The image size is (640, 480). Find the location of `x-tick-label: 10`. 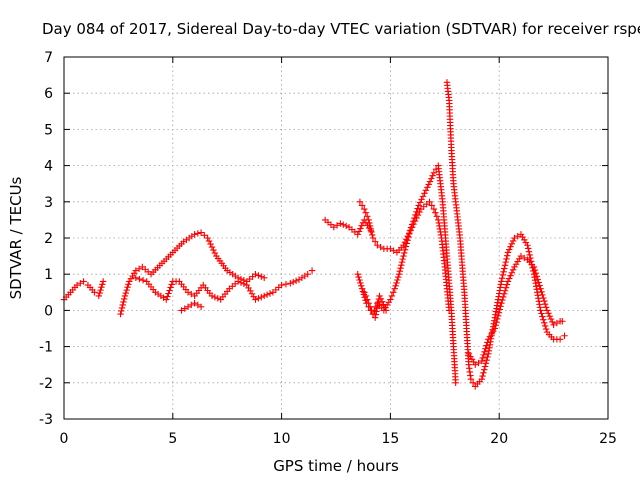

x-tick-label: 10 is located at coordinates (282, 439).